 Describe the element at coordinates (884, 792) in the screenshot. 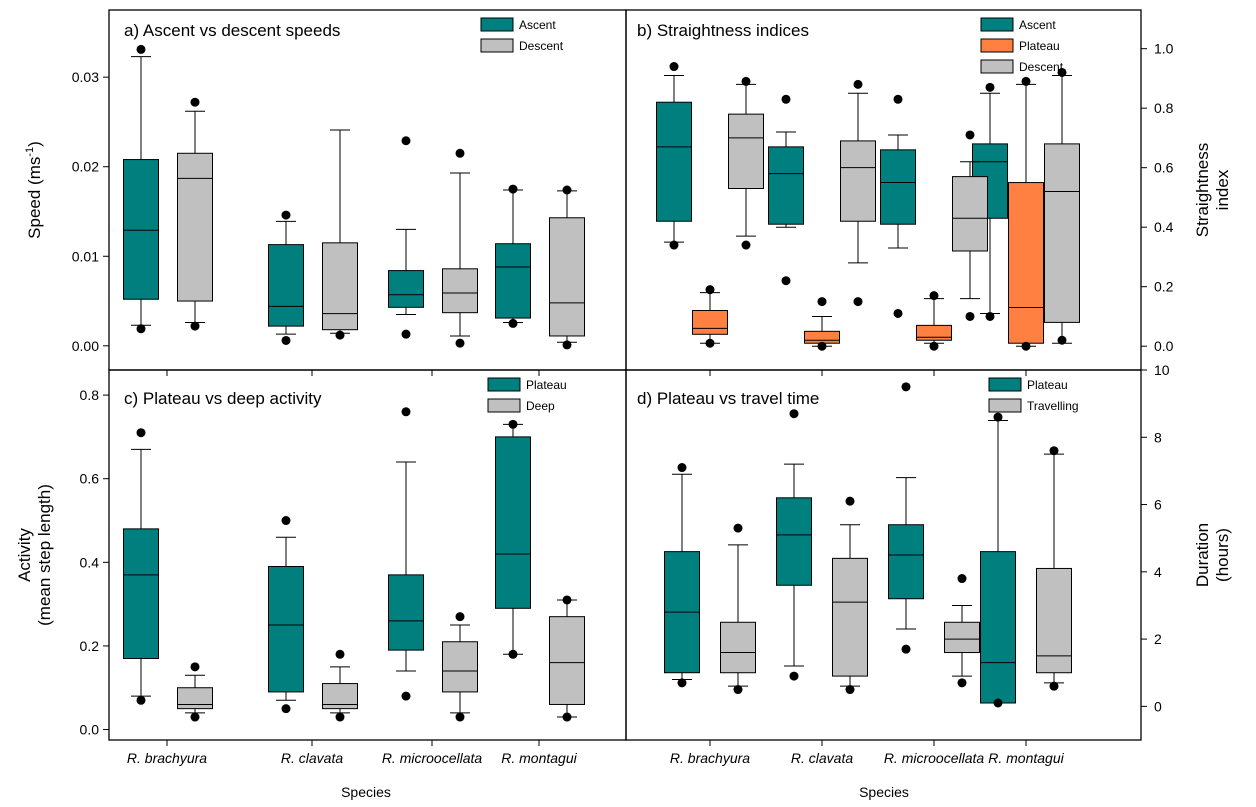

I see `x-axis-label-right: Species` at that location.